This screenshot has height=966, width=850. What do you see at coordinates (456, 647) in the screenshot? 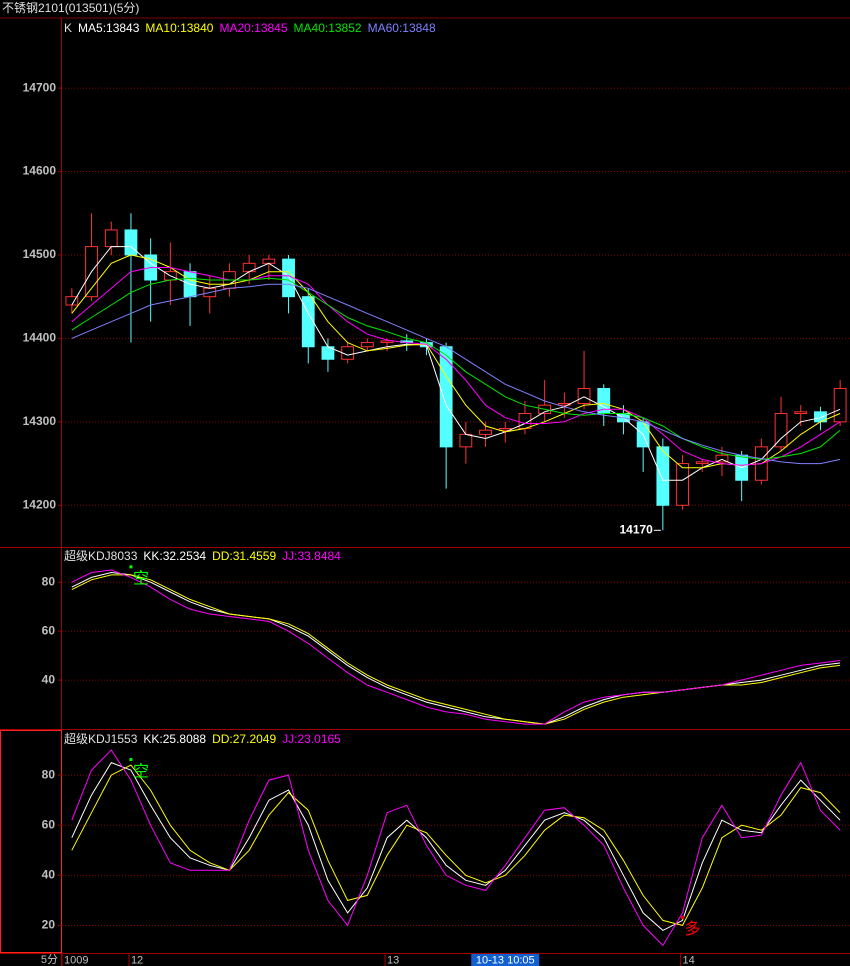
I see `series-line` at bounding box center [456, 647].